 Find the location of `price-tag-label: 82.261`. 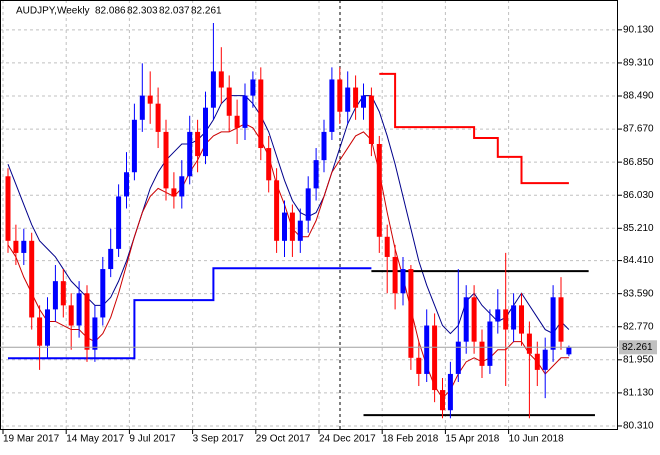

price-tag-label: 82.261 is located at coordinates (637, 347).